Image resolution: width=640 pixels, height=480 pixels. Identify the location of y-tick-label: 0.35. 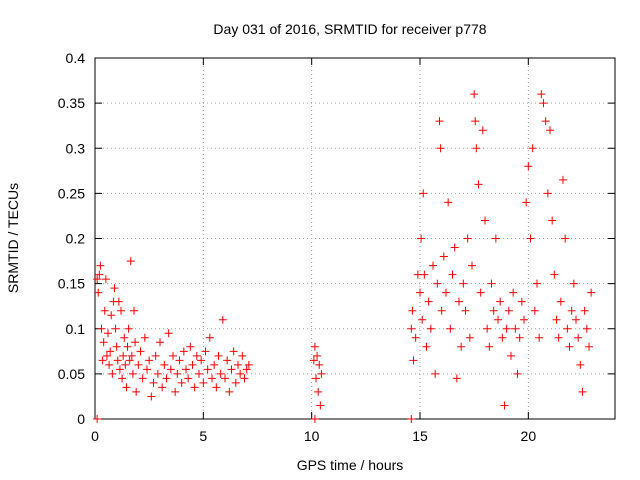
(71, 103).